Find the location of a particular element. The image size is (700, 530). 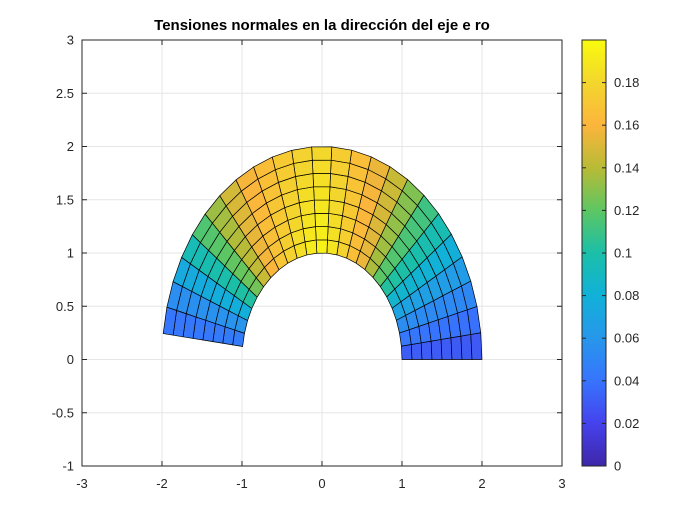

y-tick-label: 1.5 is located at coordinates (65, 199).